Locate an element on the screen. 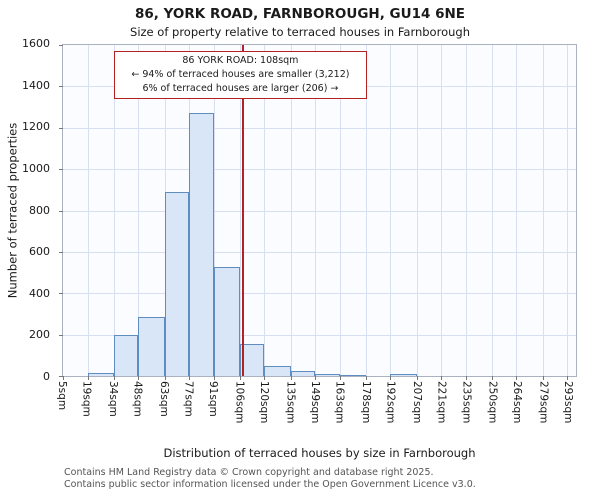  x-tick-label: 279sqm is located at coordinates (543, 402).